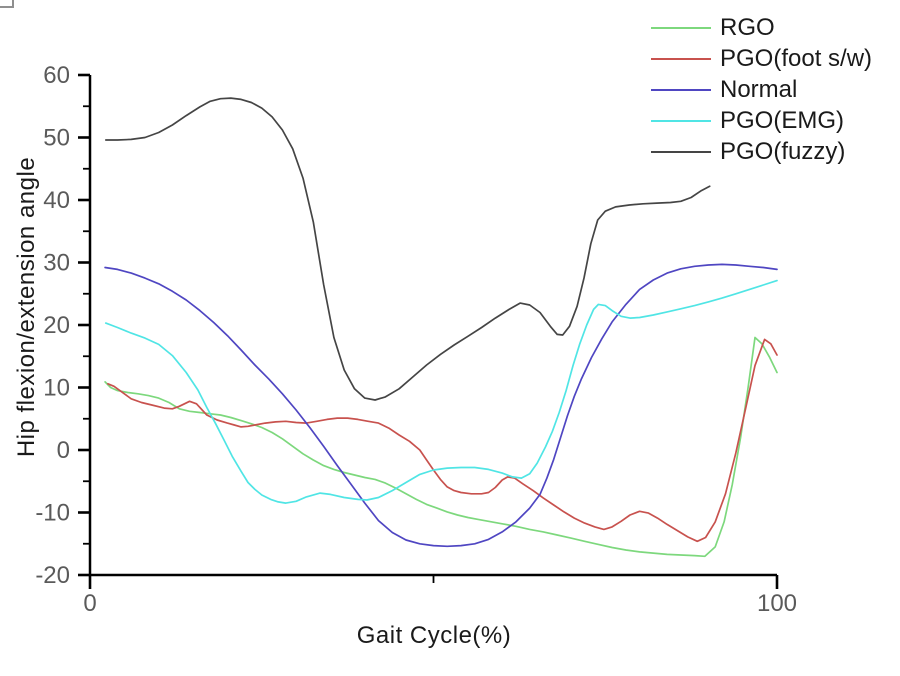 This screenshot has height=676, width=900. I want to click on legend-item: PGO(fuzzy), so click(761, 151).